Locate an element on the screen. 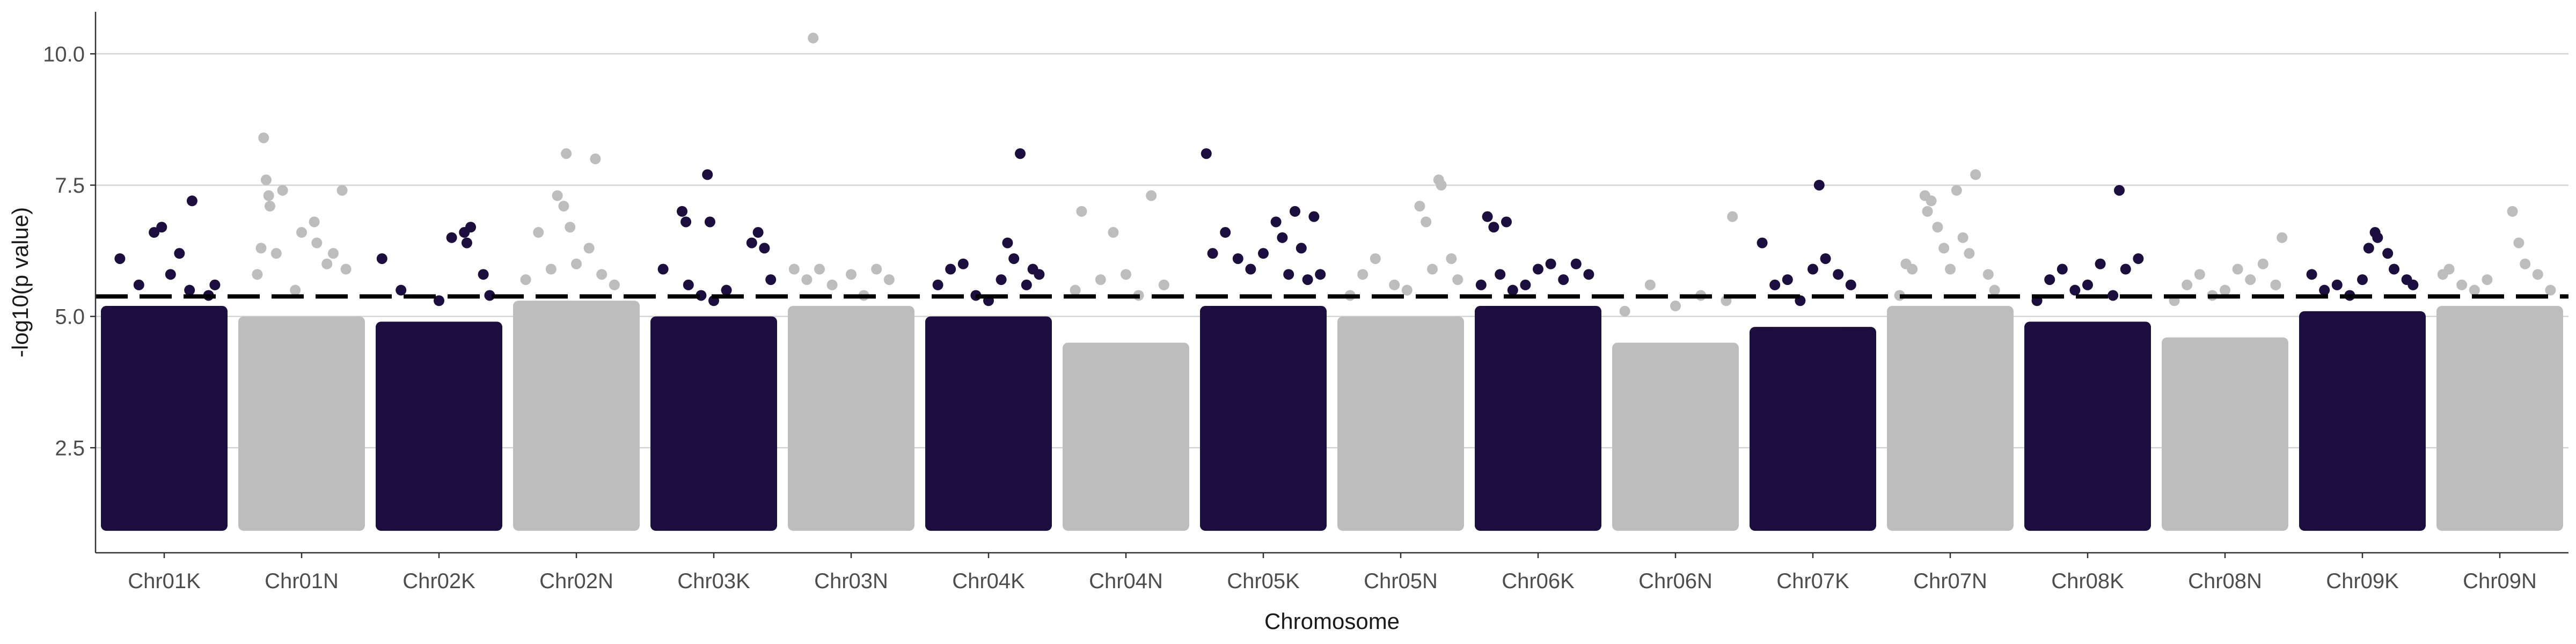 The height and width of the screenshot is (644, 2576). x-tick-label: Chr08K is located at coordinates (2087, 581).